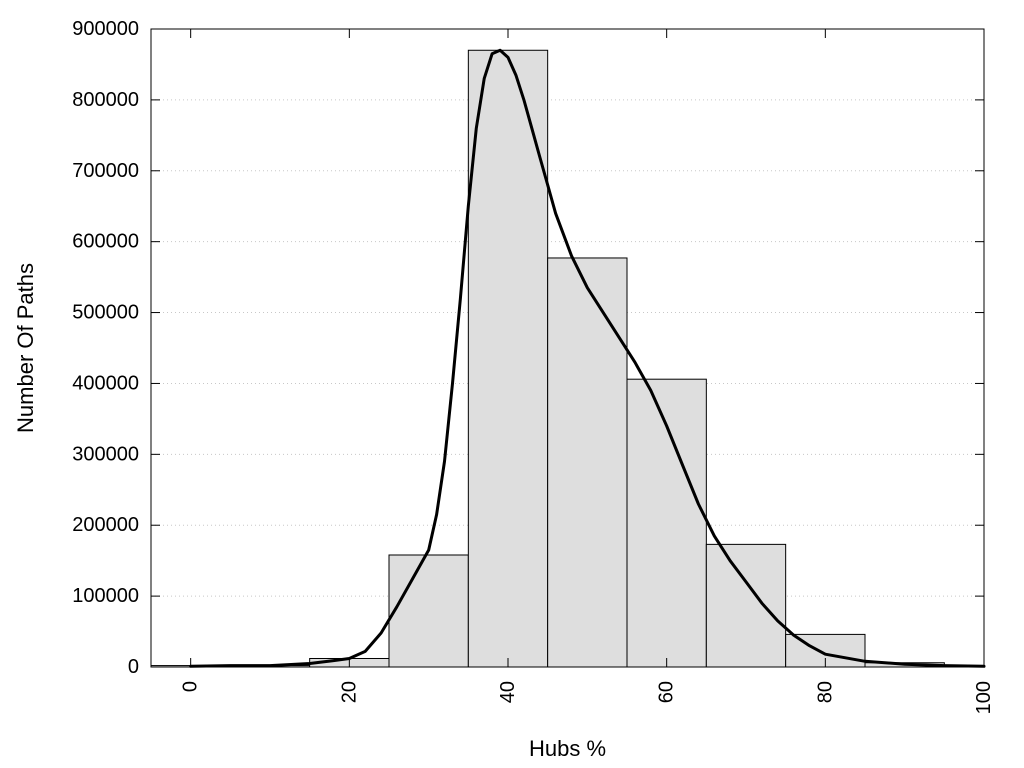 Image resolution: width=1024 pixels, height=768 pixels. I want to click on x-tick-label: 20, so click(349, 692).